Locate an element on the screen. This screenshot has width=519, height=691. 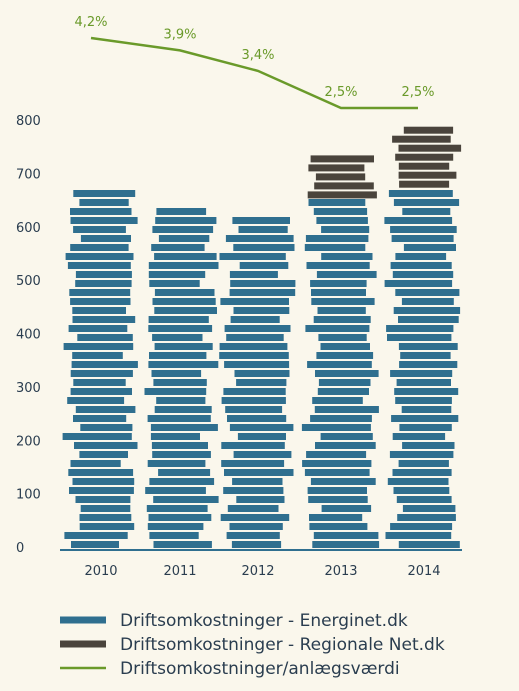
ratio-label-2014: 2,5% is located at coordinates (417, 92).